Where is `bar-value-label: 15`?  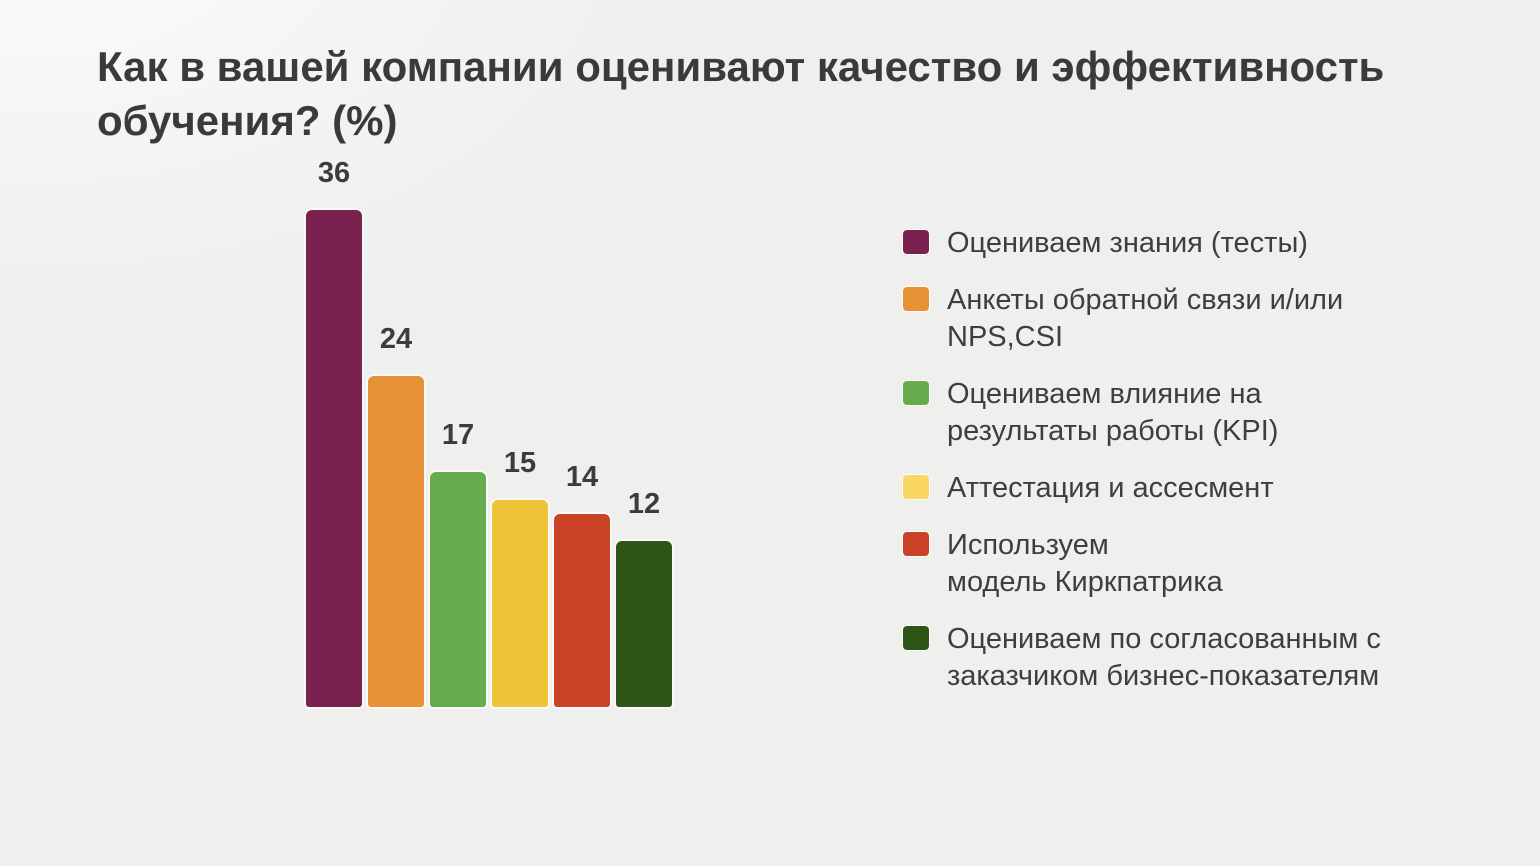
bar-value-label: 15 is located at coordinates (520, 463).